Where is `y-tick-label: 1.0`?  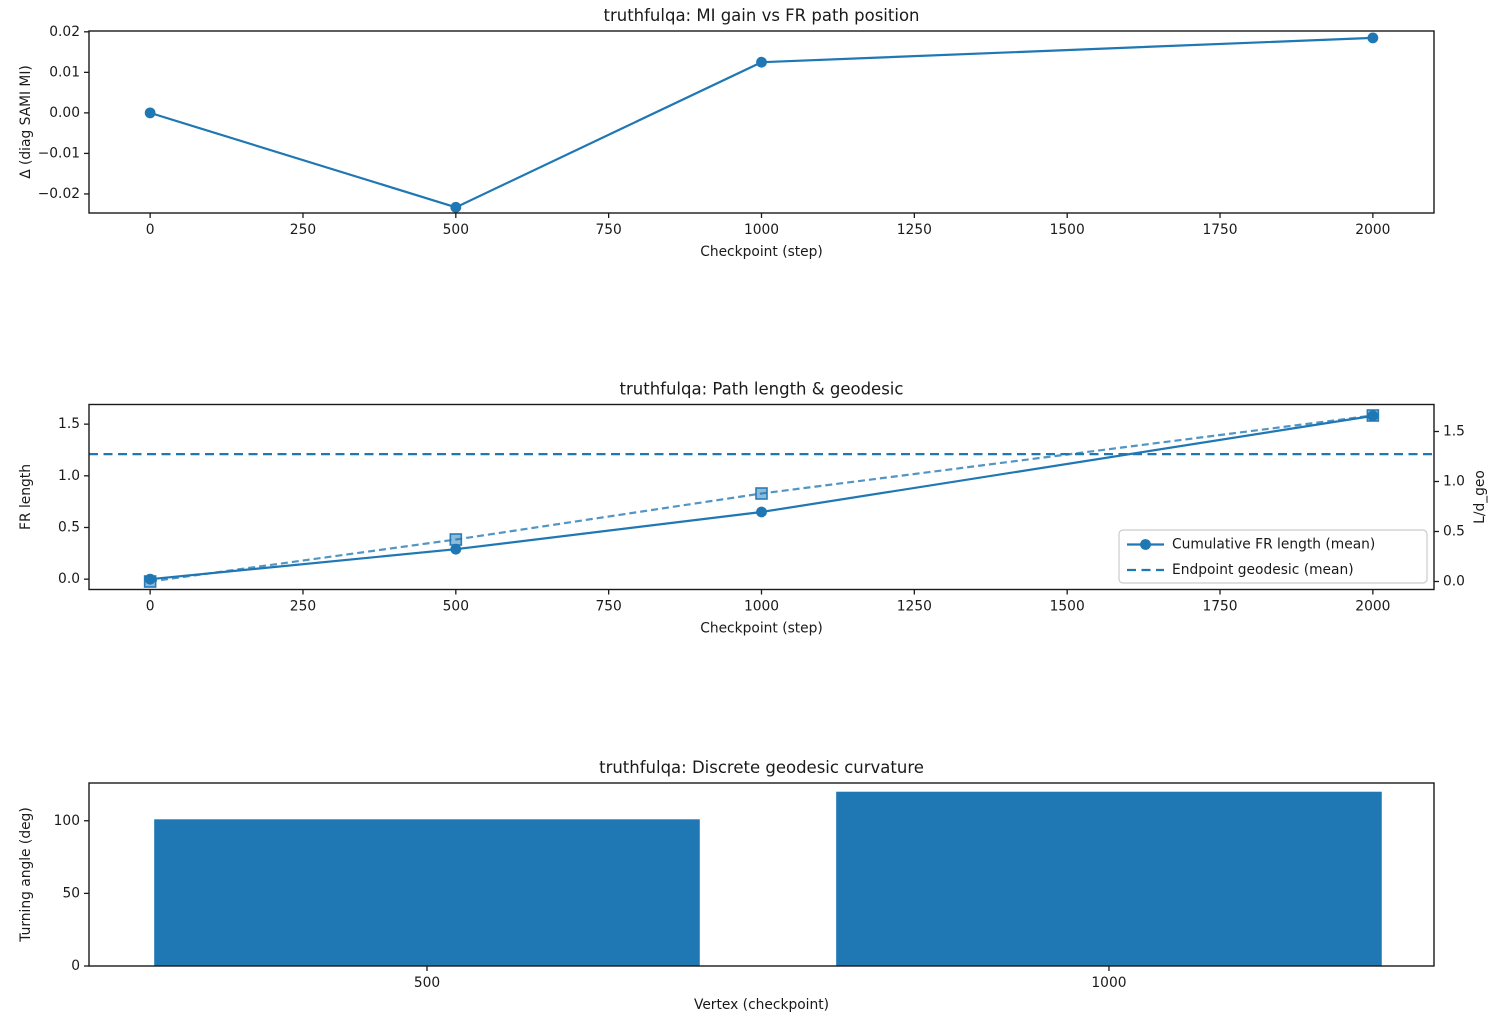 y-tick-label: 1.0 is located at coordinates (69, 476).